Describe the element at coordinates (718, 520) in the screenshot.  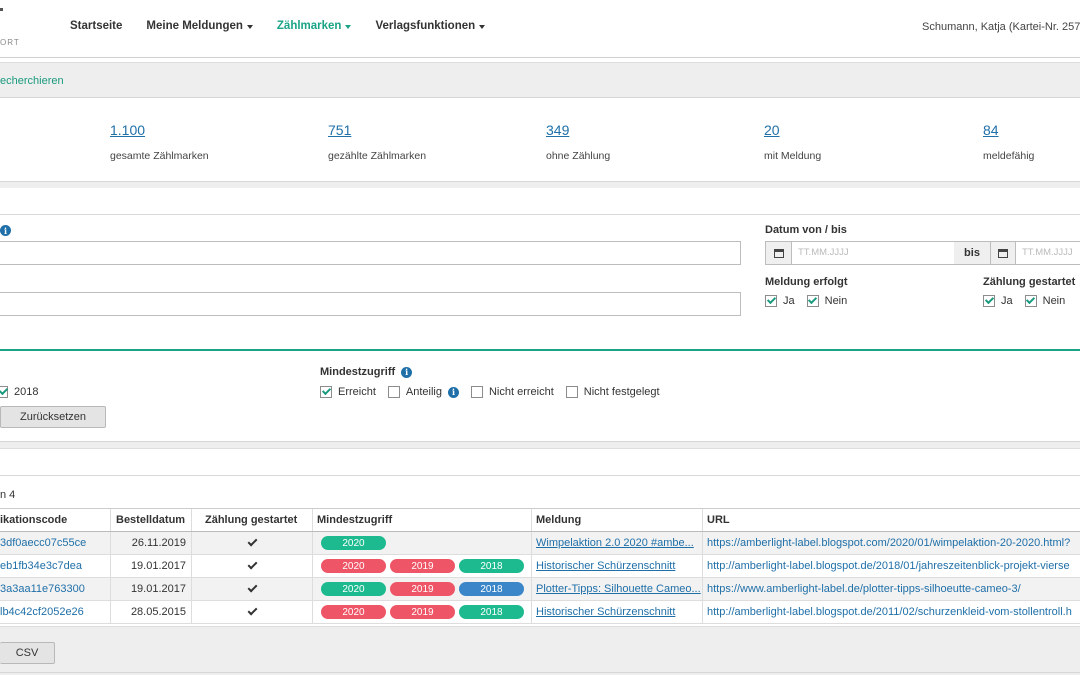
I see `column-header-url: URL` at that location.